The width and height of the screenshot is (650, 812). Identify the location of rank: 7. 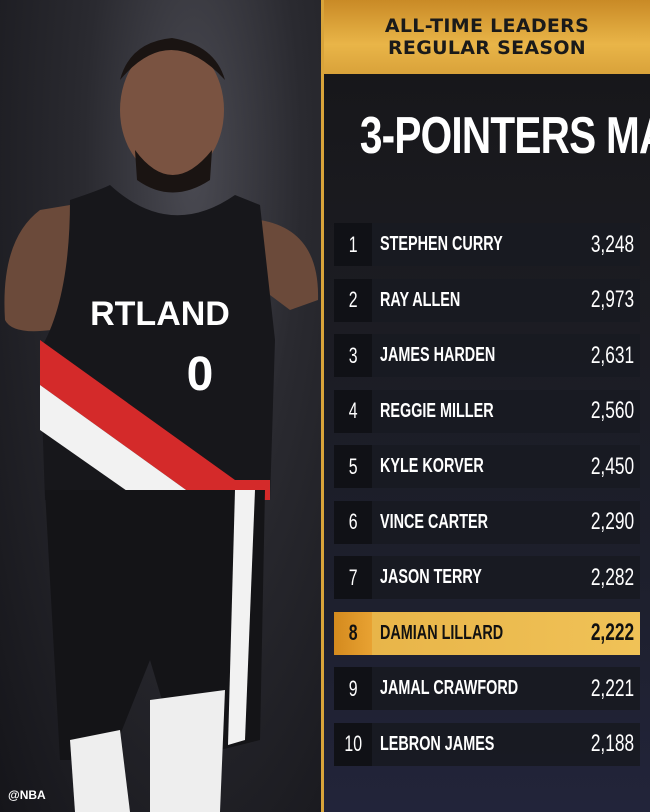
(353, 577).